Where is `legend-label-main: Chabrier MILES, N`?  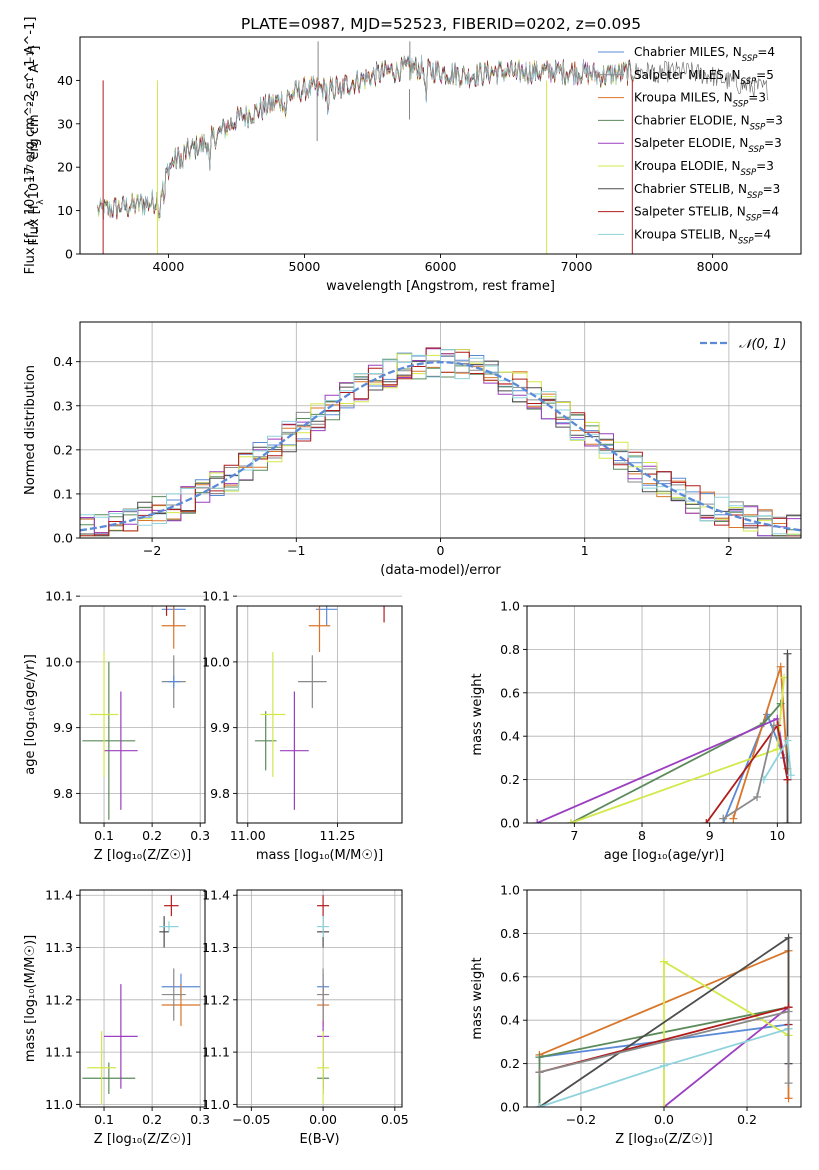
legend-label-main: Chabrier MILES, N is located at coordinates (688, 52).